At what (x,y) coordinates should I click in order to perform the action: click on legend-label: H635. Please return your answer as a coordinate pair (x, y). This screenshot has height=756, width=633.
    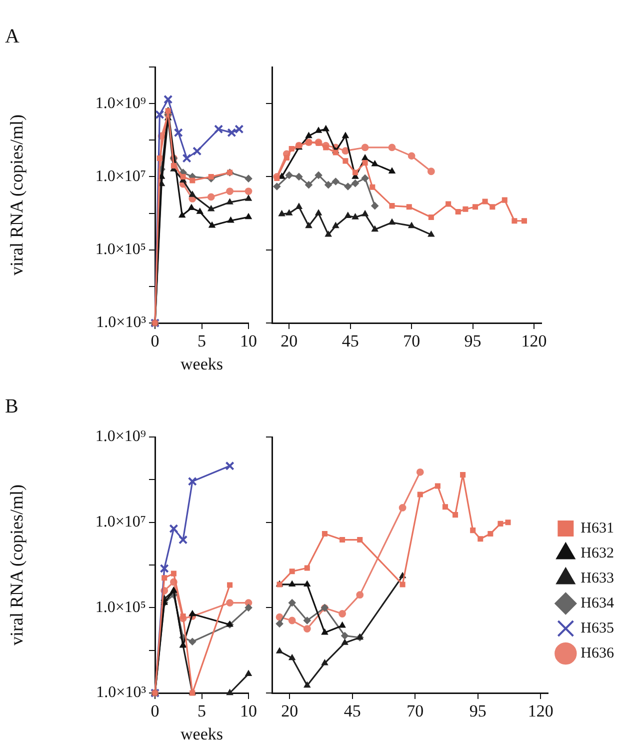
    Looking at the image, I should click on (597, 628).